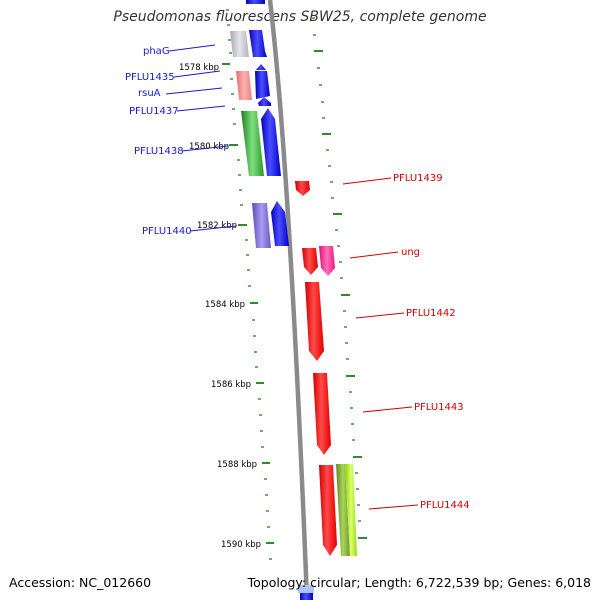 This screenshot has width=600, height=600. What do you see at coordinates (167, 231) in the screenshot?
I see `gene-label-PFLU1440: PFLU1440` at bounding box center [167, 231].